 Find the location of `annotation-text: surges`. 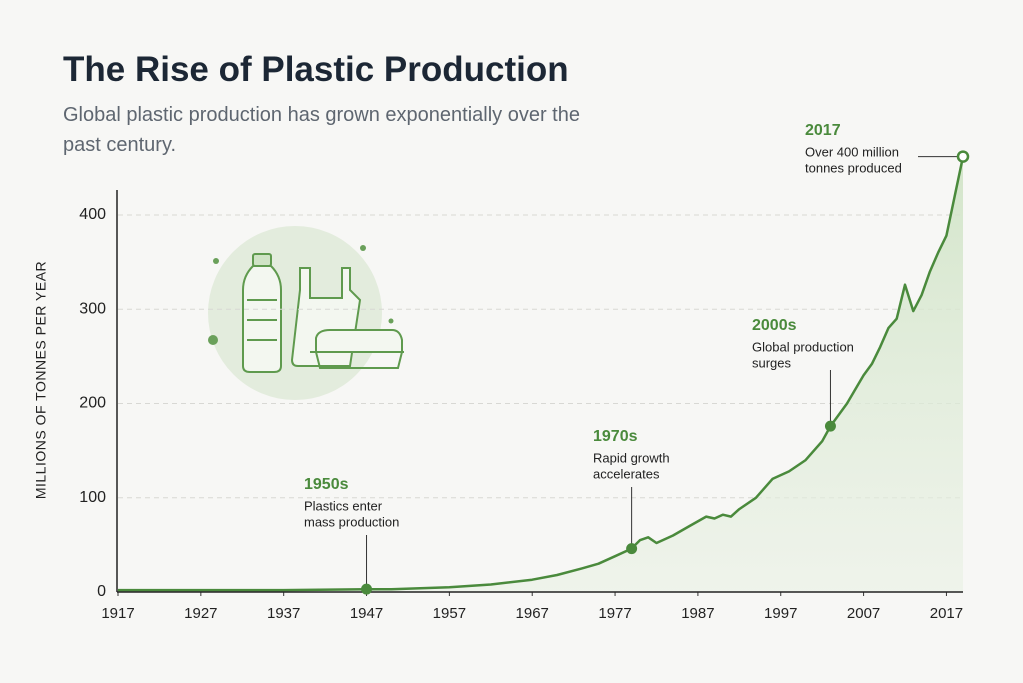

annotation-text: surges is located at coordinates (772, 362).